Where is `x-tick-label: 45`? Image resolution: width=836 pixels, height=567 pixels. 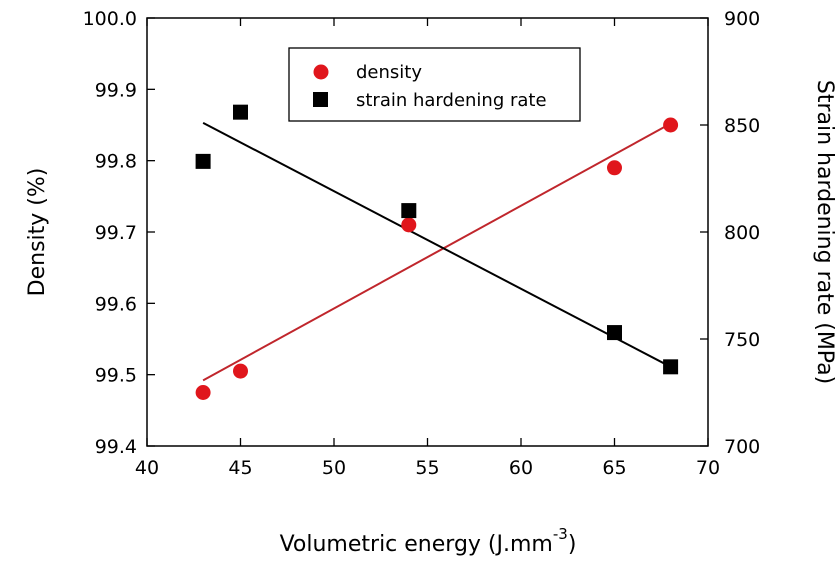
x-tick-label: 45 is located at coordinates (240, 468).